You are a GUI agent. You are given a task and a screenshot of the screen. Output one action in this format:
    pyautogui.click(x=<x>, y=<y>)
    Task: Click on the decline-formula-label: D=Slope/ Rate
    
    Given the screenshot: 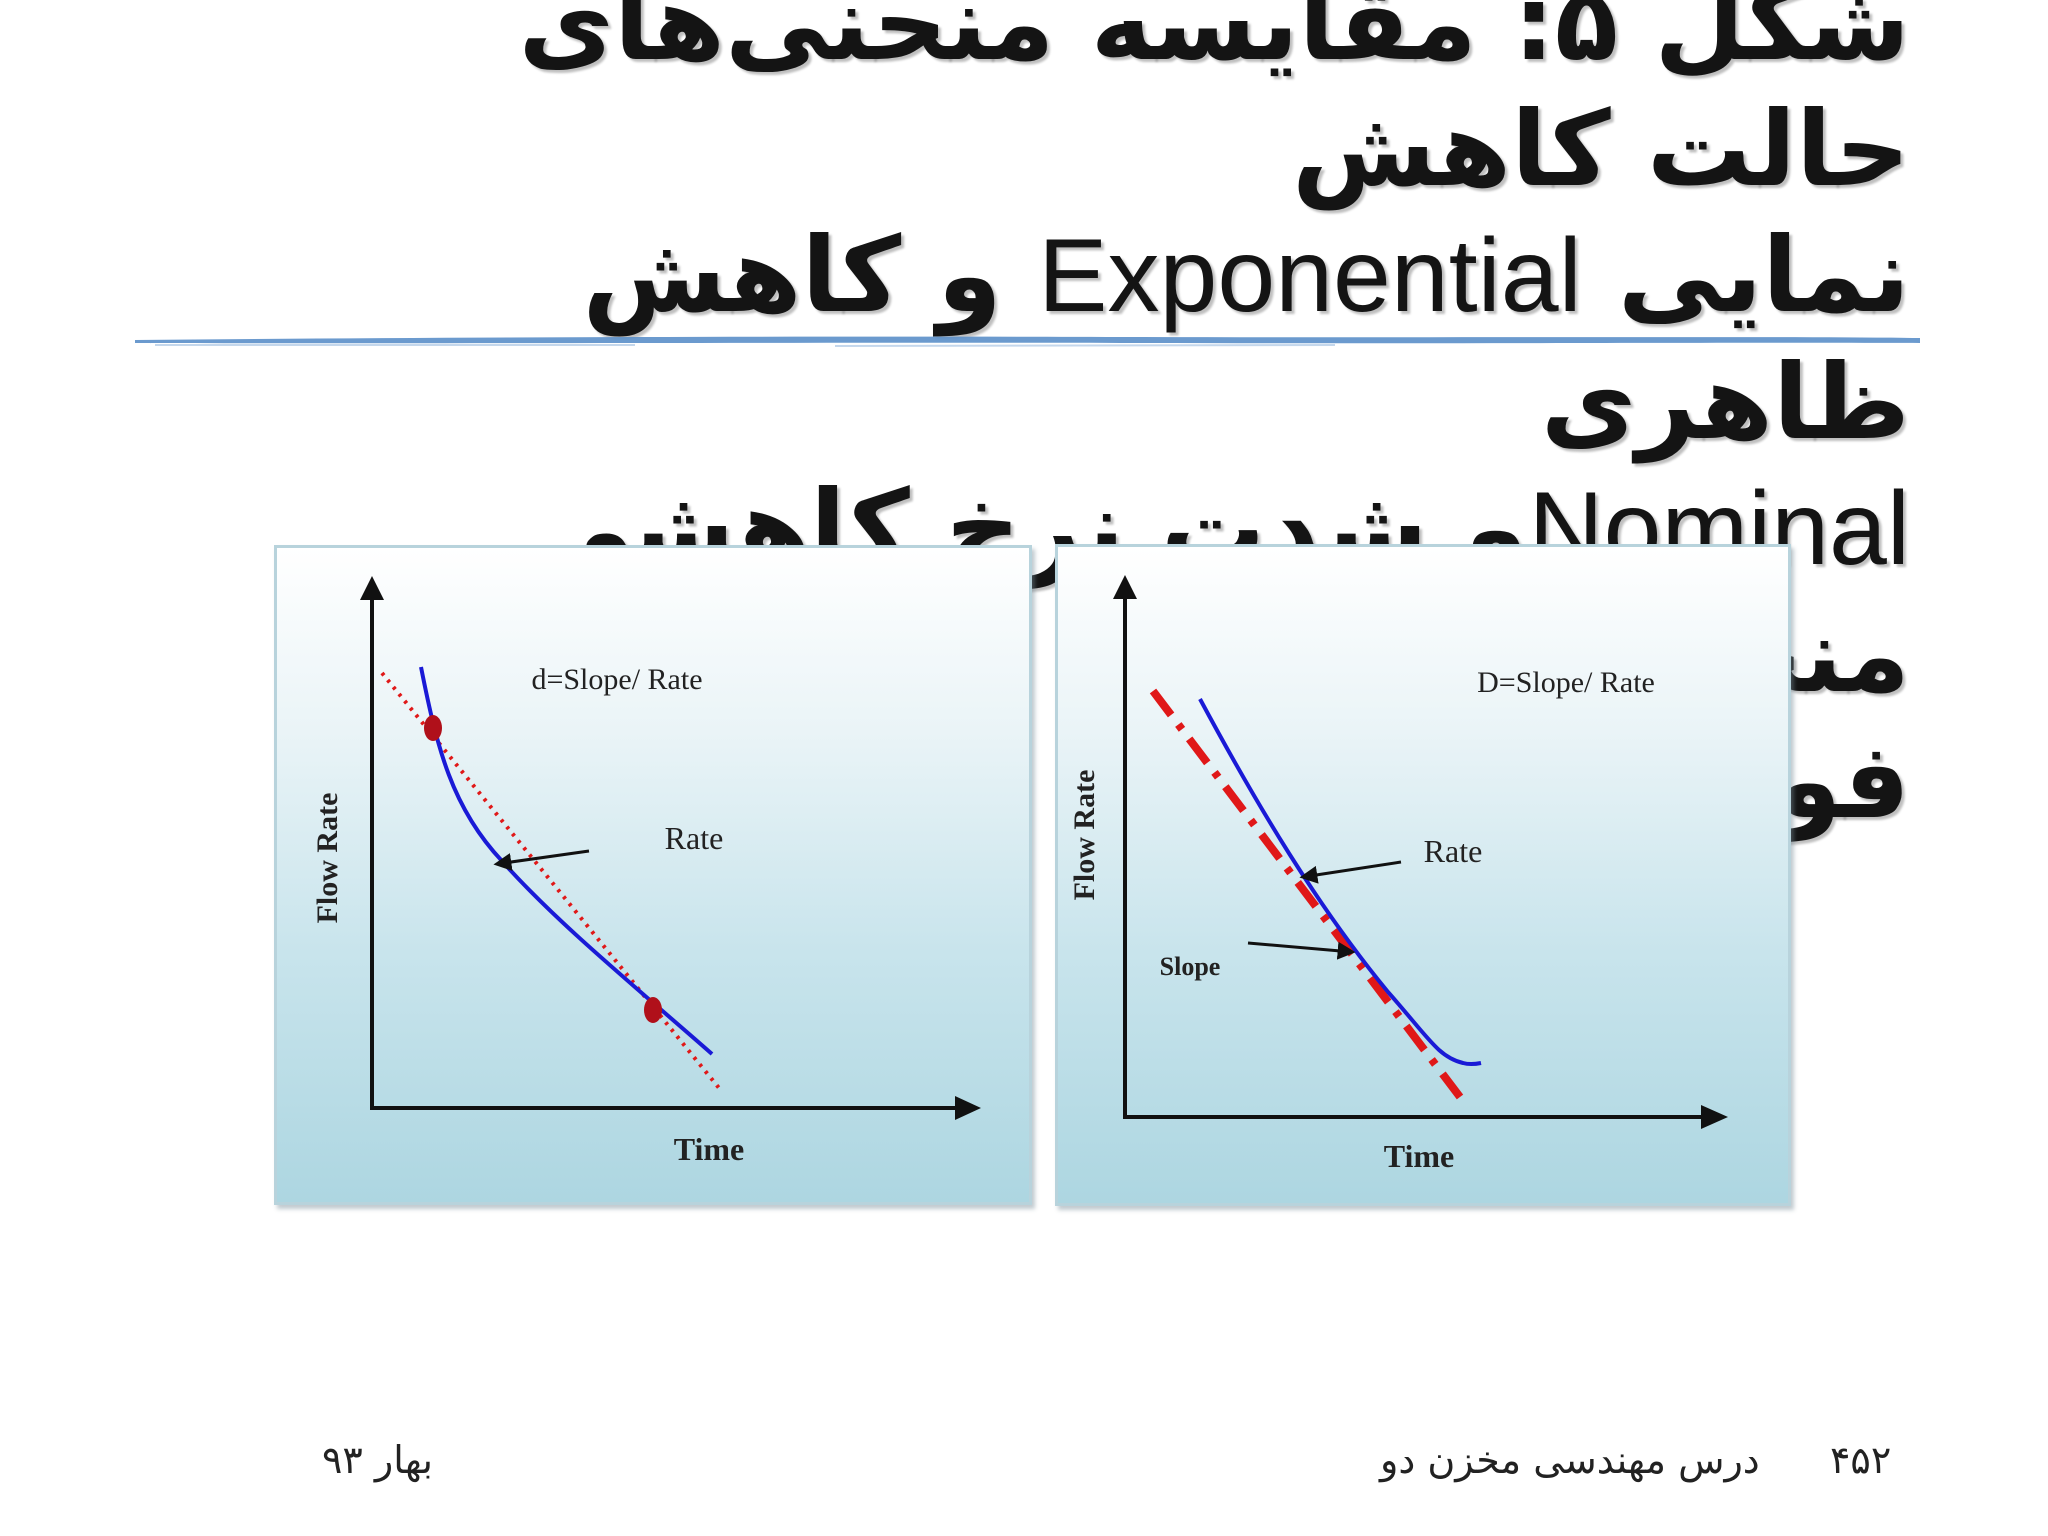 What is the action you would take?
    pyautogui.click(x=1566, y=682)
    